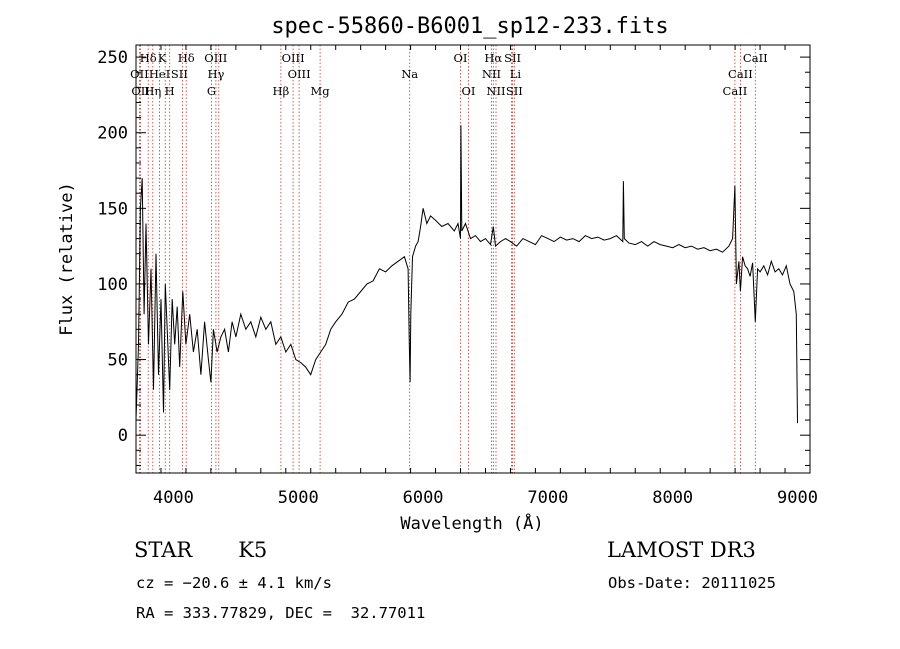 Image resolution: width=900 pixels, height=649 pixels. I want to click on x-tick-label: 7000, so click(547, 498).